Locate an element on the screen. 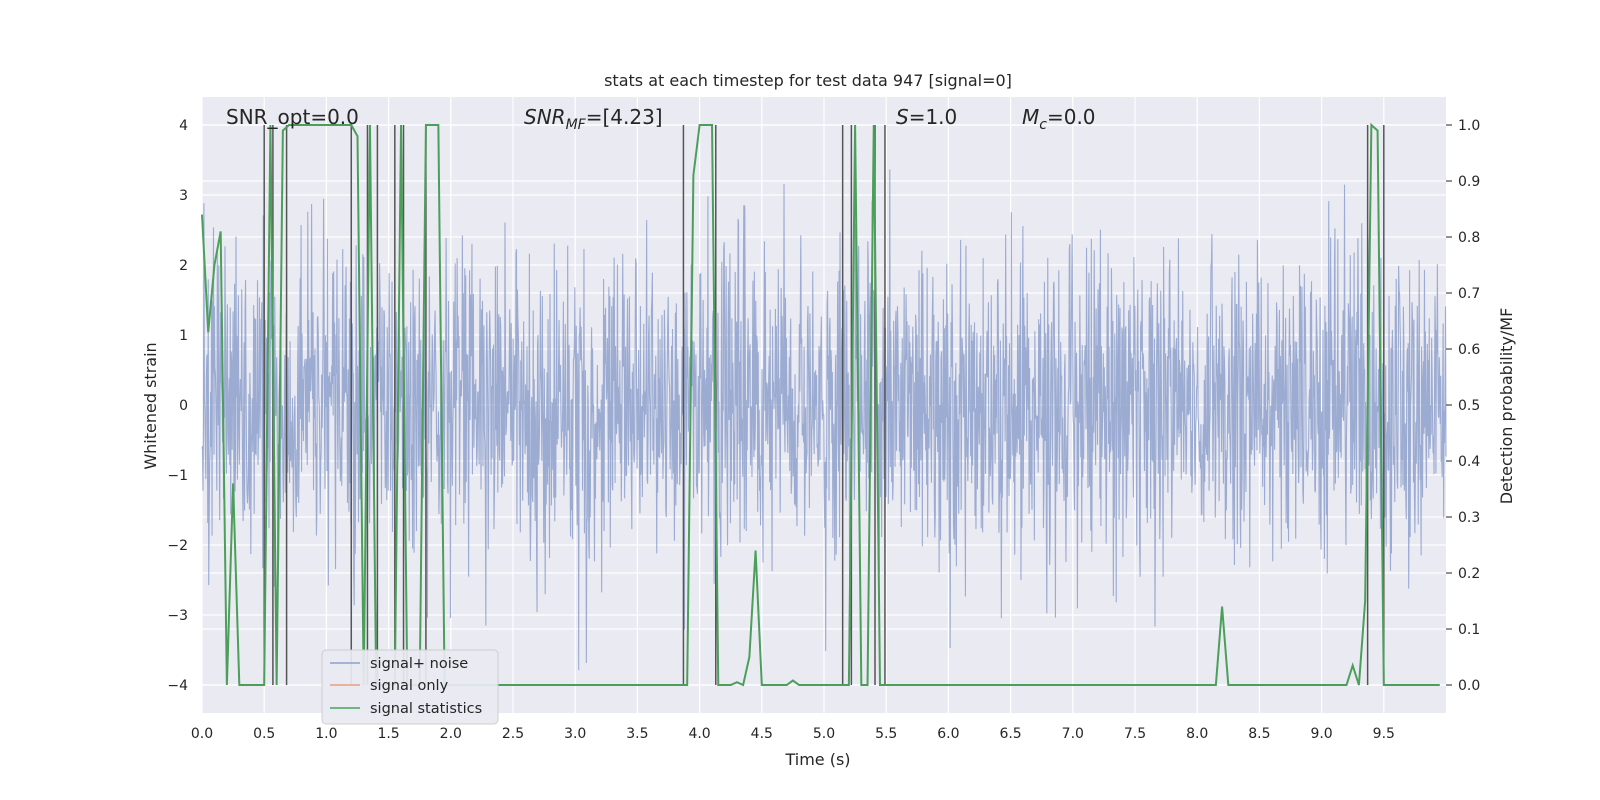  y-tick-label: 4 is located at coordinates (183, 126).